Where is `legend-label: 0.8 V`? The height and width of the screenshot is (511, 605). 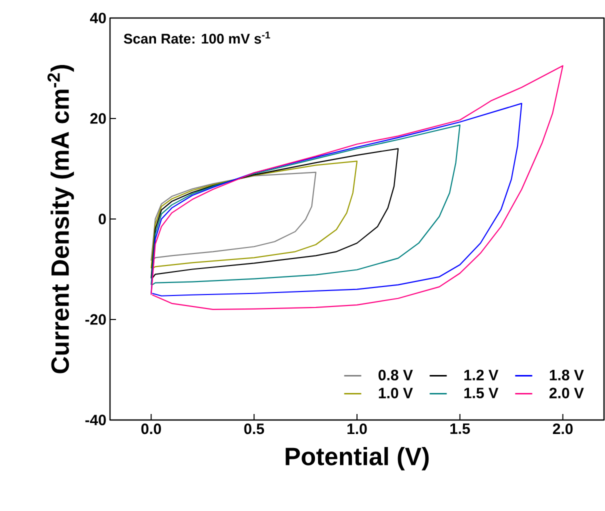
legend-label: 0.8 V is located at coordinates (395, 375).